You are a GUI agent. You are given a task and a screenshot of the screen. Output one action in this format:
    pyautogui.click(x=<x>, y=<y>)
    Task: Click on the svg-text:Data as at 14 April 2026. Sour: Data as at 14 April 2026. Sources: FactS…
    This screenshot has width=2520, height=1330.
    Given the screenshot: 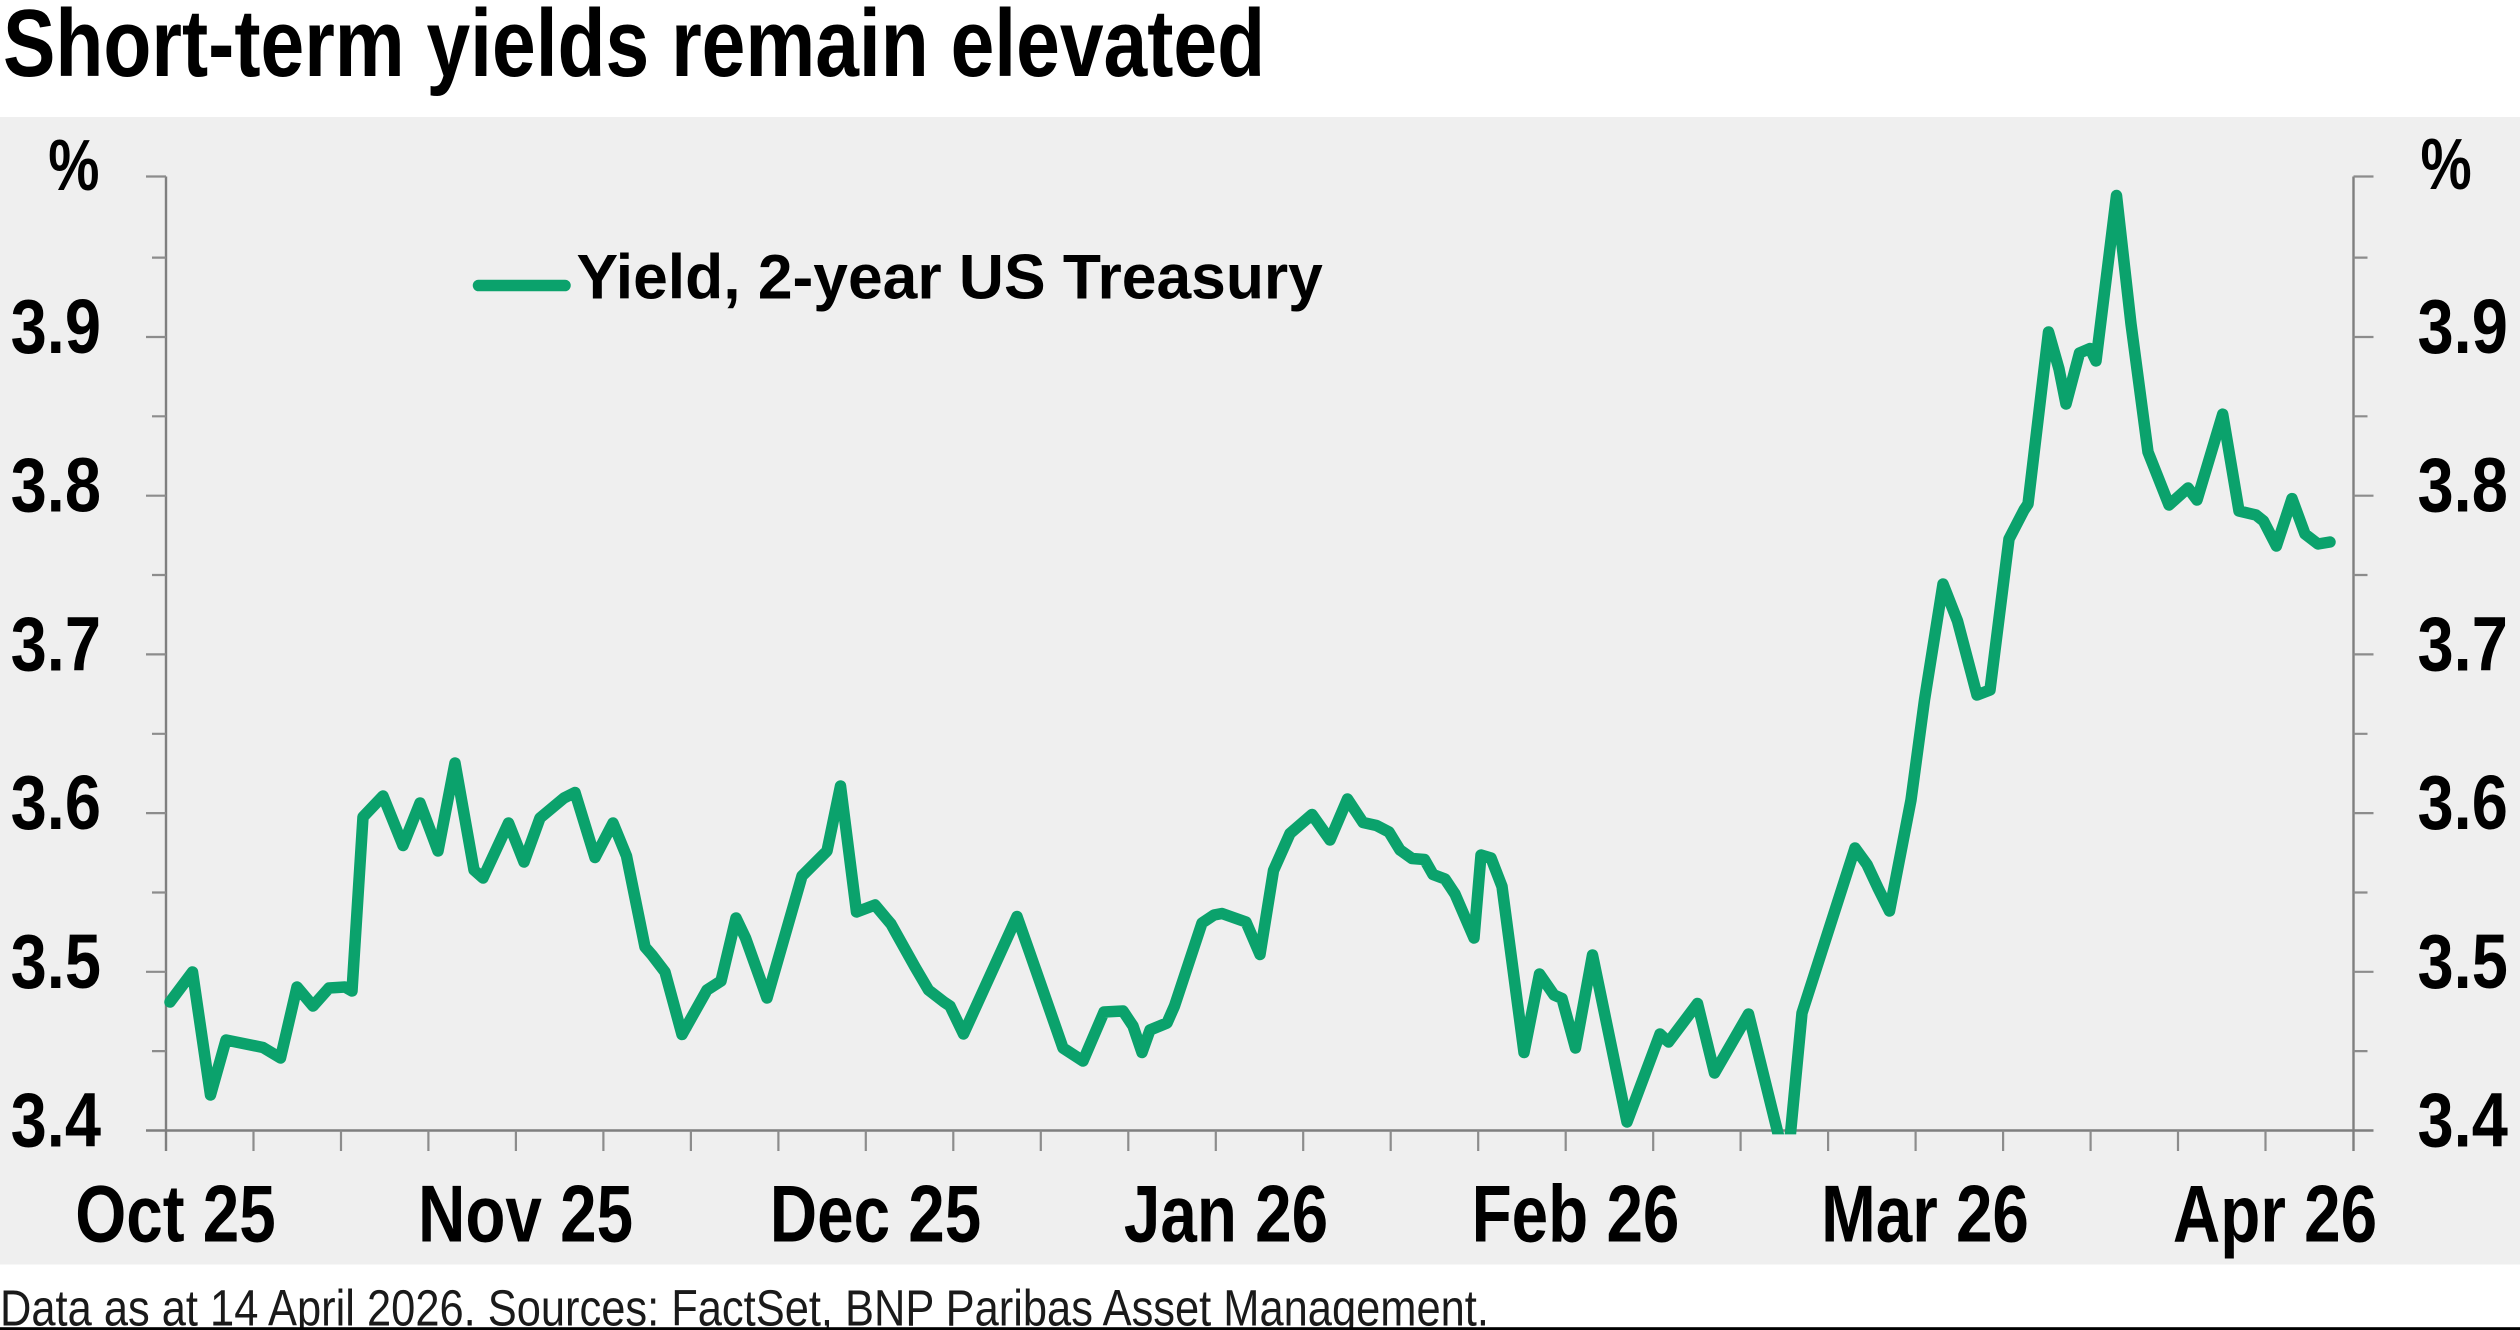 What is the action you would take?
    pyautogui.click(x=744, y=1305)
    